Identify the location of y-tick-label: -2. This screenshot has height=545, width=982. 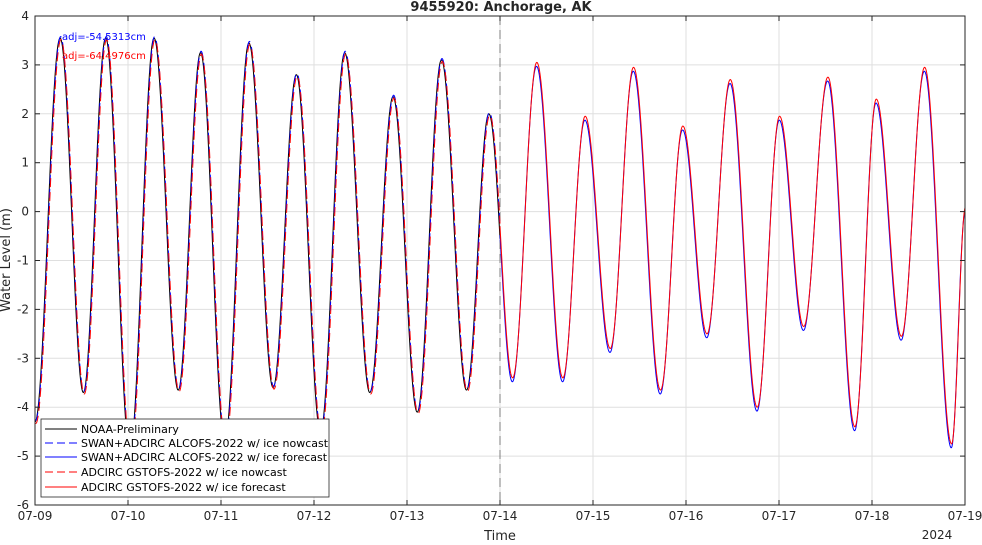
(23, 309).